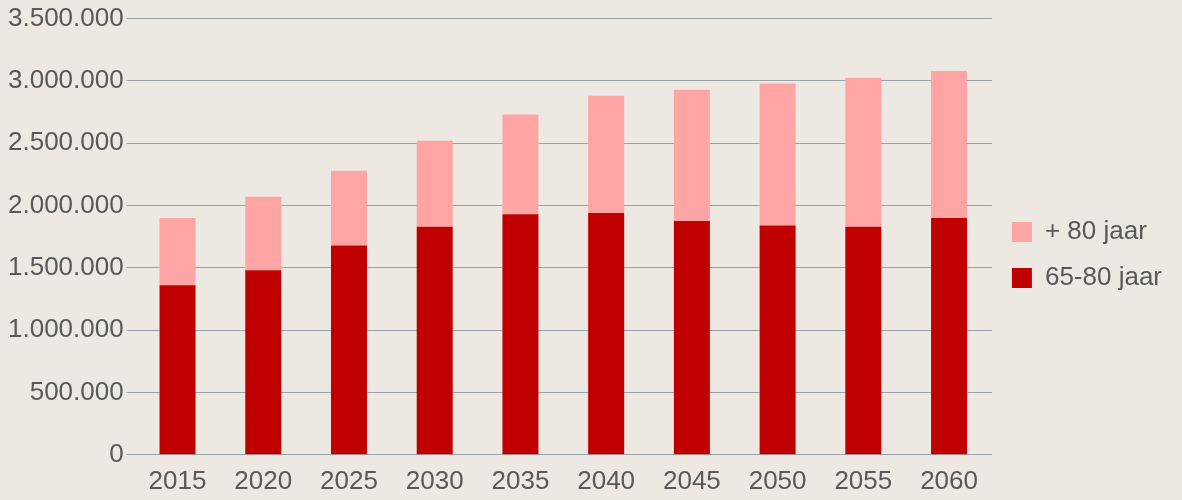  What do you see at coordinates (520, 479) in the screenshot?
I see `x-tick-label: 2035` at bounding box center [520, 479].